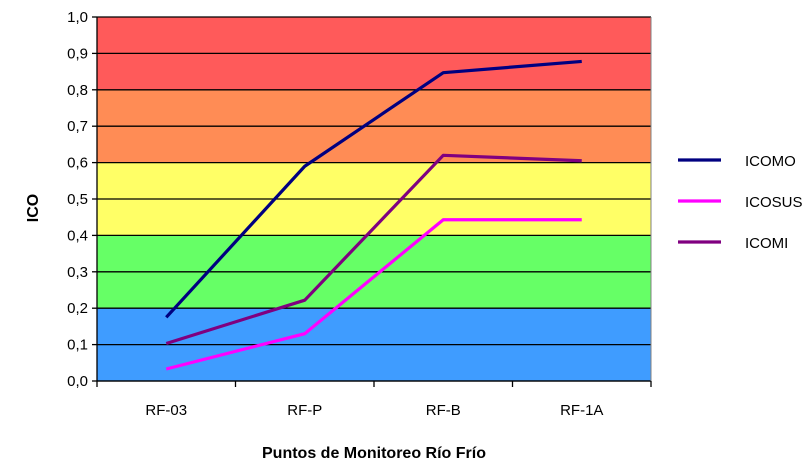 Image resolution: width=806 pixels, height=466 pixels. What do you see at coordinates (77, 381) in the screenshot?
I see `y-tick-label: 0,0` at bounding box center [77, 381].